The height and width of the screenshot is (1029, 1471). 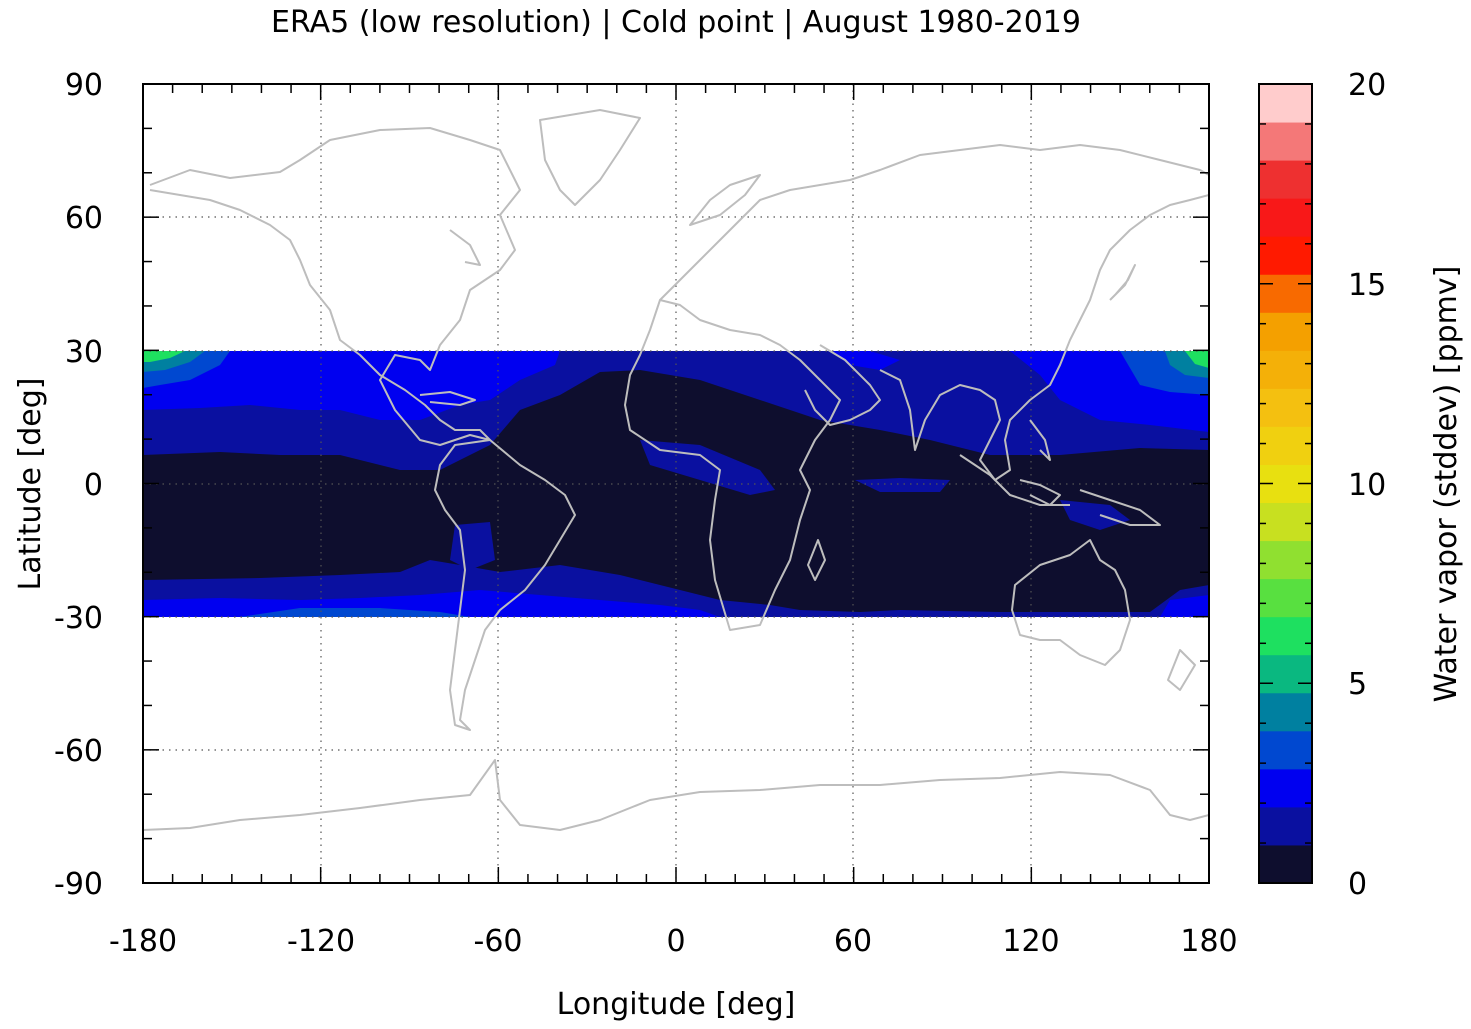 I want to click on field-band-mid-north, so click(x=351, y=385).